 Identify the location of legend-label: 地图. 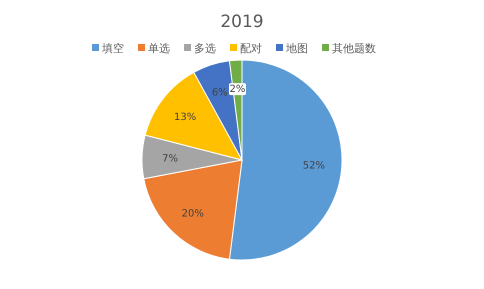
(296, 48).